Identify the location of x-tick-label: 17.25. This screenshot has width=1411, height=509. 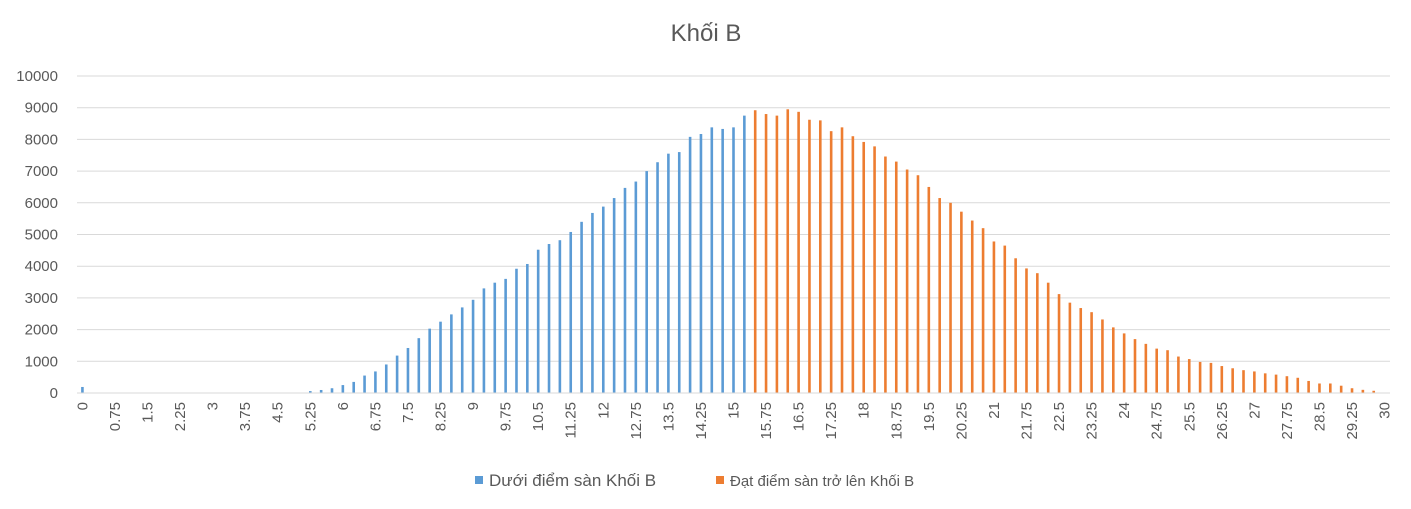
(831, 421).